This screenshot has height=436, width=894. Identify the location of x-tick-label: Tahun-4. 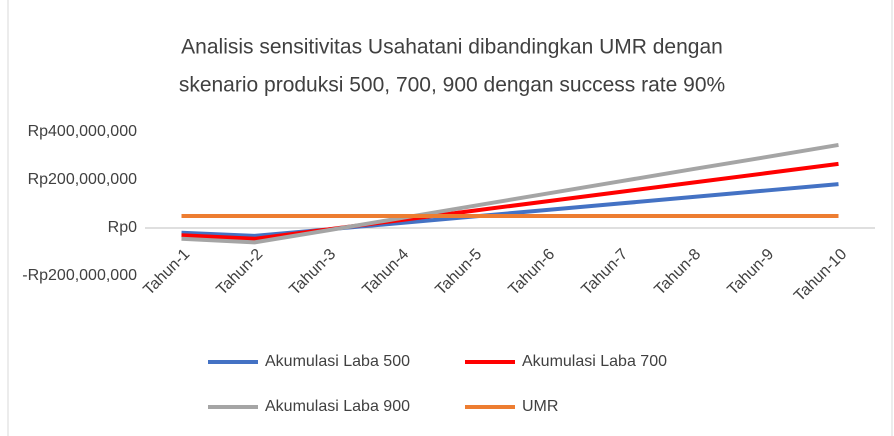
(385, 272).